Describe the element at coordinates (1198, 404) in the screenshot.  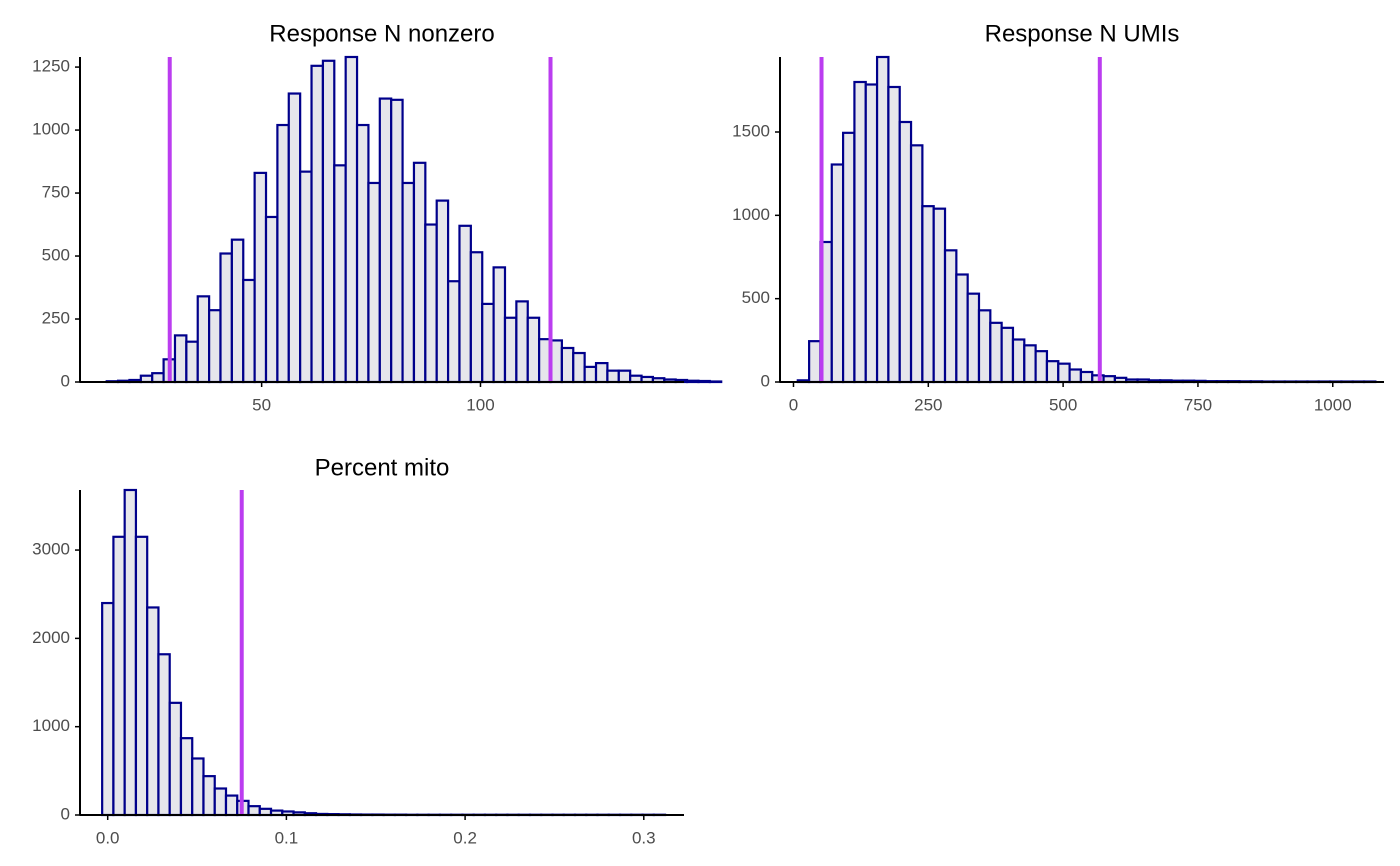
I see `x-tick-label: 750` at that location.